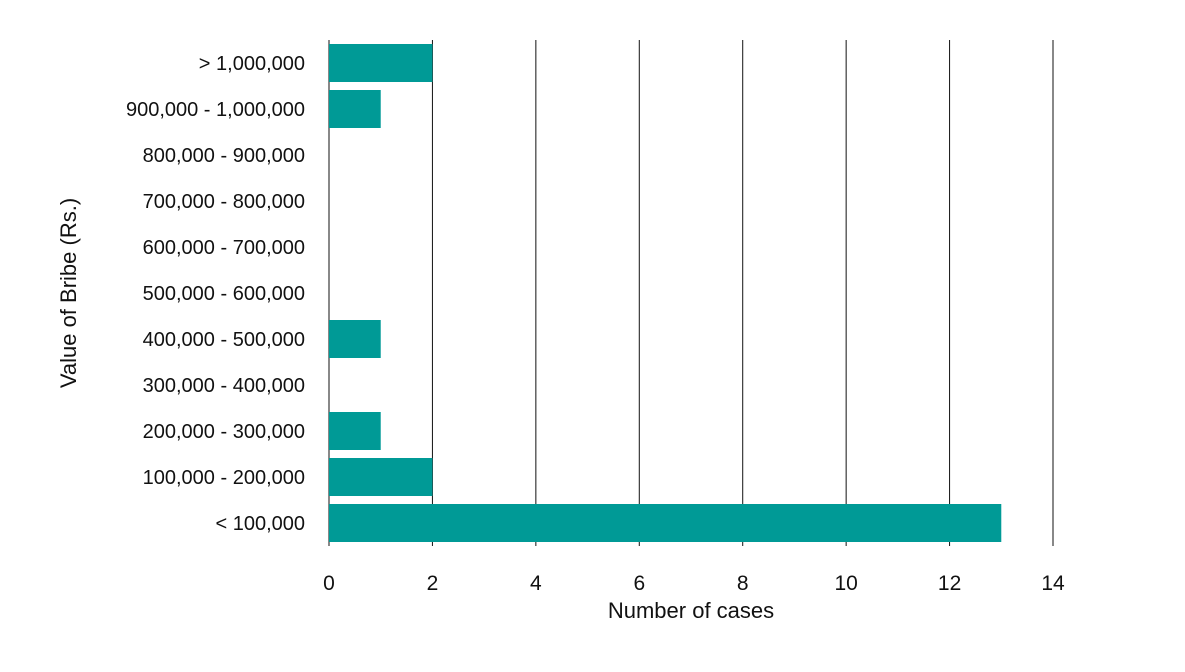  Describe the element at coordinates (691, 610) in the screenshot. I see `x-axis-title: Number of cases` at that location.